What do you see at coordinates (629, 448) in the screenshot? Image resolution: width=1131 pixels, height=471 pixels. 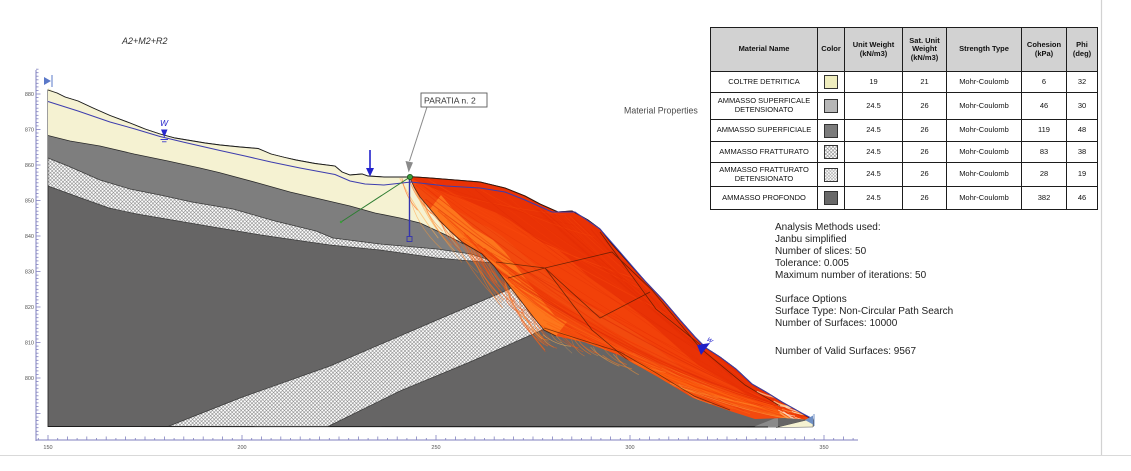 I see `svg-text: 300` at bounding box center [629, 448].